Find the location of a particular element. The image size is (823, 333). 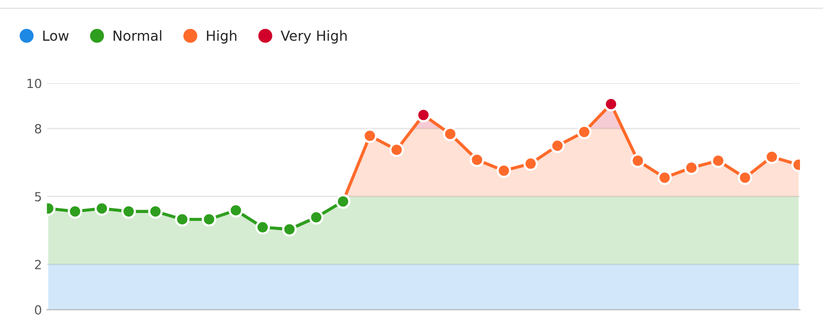

y-tick-label: 10 is located at coordinates (35, 83).